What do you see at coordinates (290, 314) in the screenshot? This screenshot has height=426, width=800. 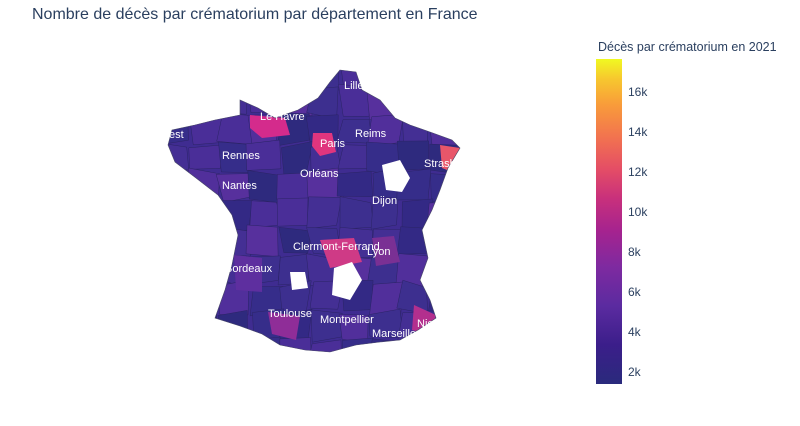 I see `city-label-toulouse: Toulouse` at bounding box center [290, 314].